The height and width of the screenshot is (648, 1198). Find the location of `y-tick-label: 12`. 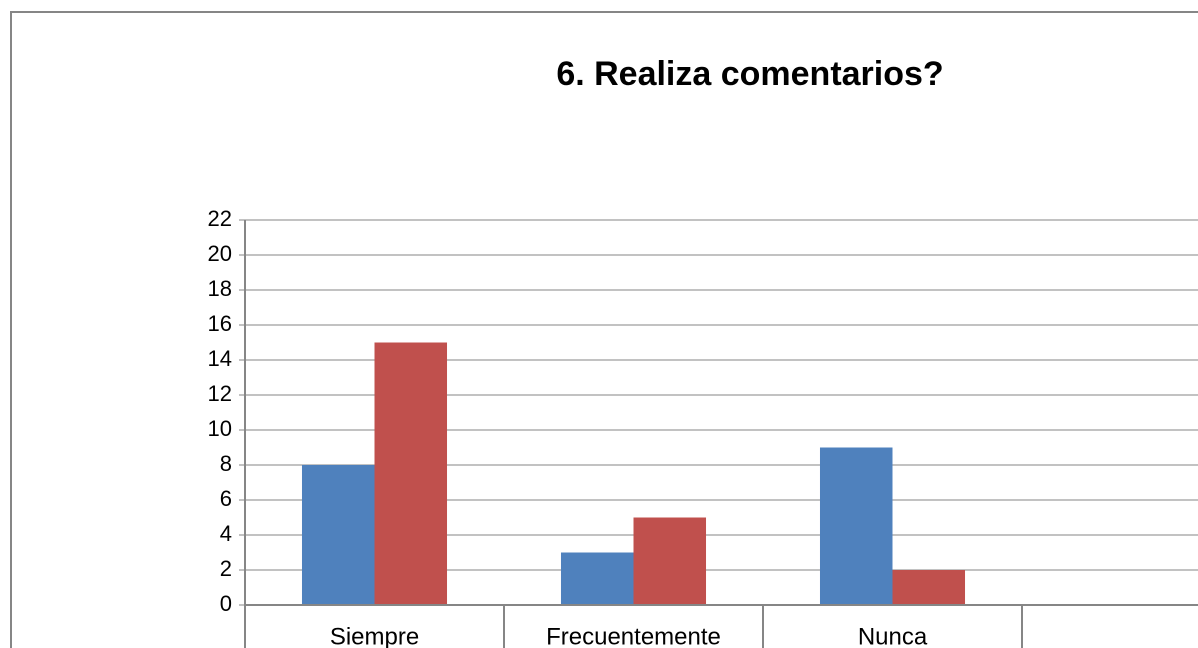

y-tick-label: 12 is located at coordinates (220, 393).